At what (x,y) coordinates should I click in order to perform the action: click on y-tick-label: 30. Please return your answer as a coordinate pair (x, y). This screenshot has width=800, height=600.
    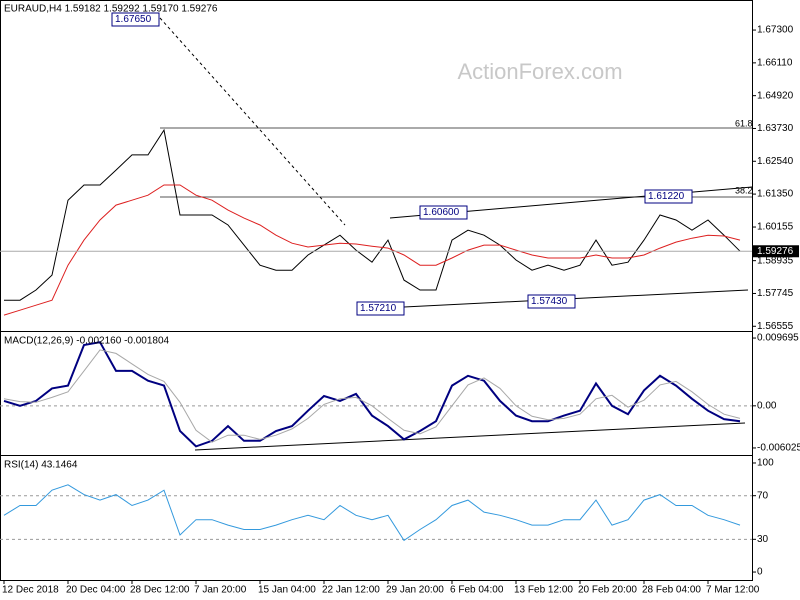
    Looking at the image, I should click on (763, 539).